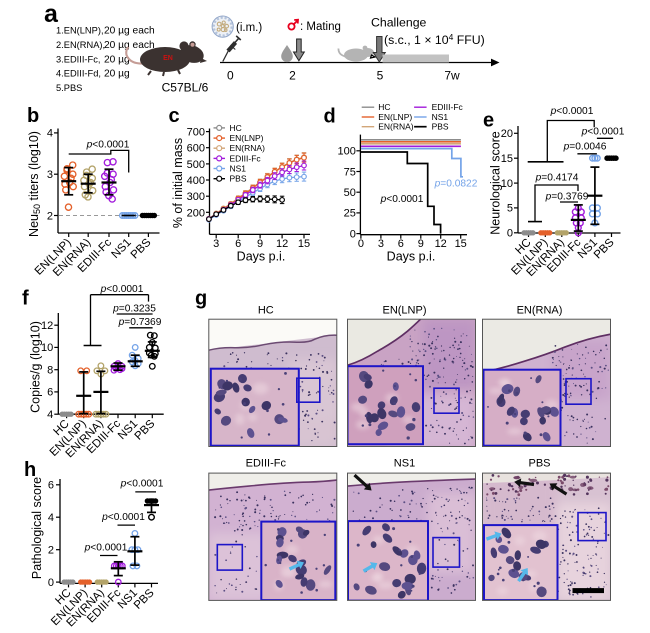 This screenshot has width=650, height=633. I want to click on svg-text: Neurological score, so click(496, 183).